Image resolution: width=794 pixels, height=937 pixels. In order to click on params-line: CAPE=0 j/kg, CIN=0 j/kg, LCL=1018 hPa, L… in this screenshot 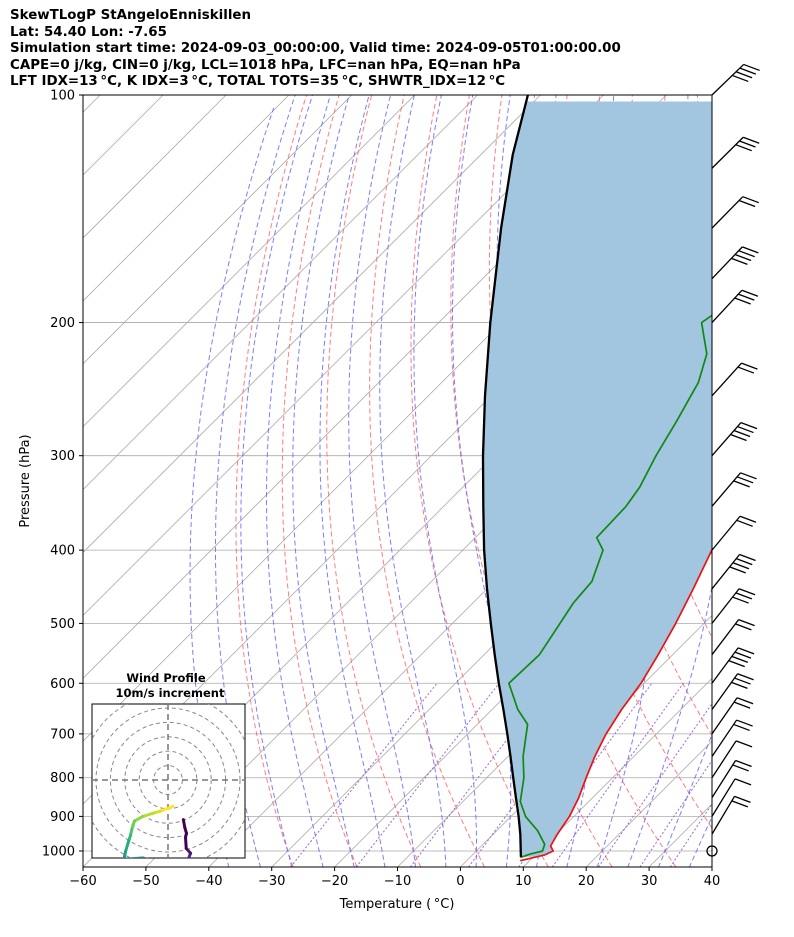, I will do `click(265, 65)`.